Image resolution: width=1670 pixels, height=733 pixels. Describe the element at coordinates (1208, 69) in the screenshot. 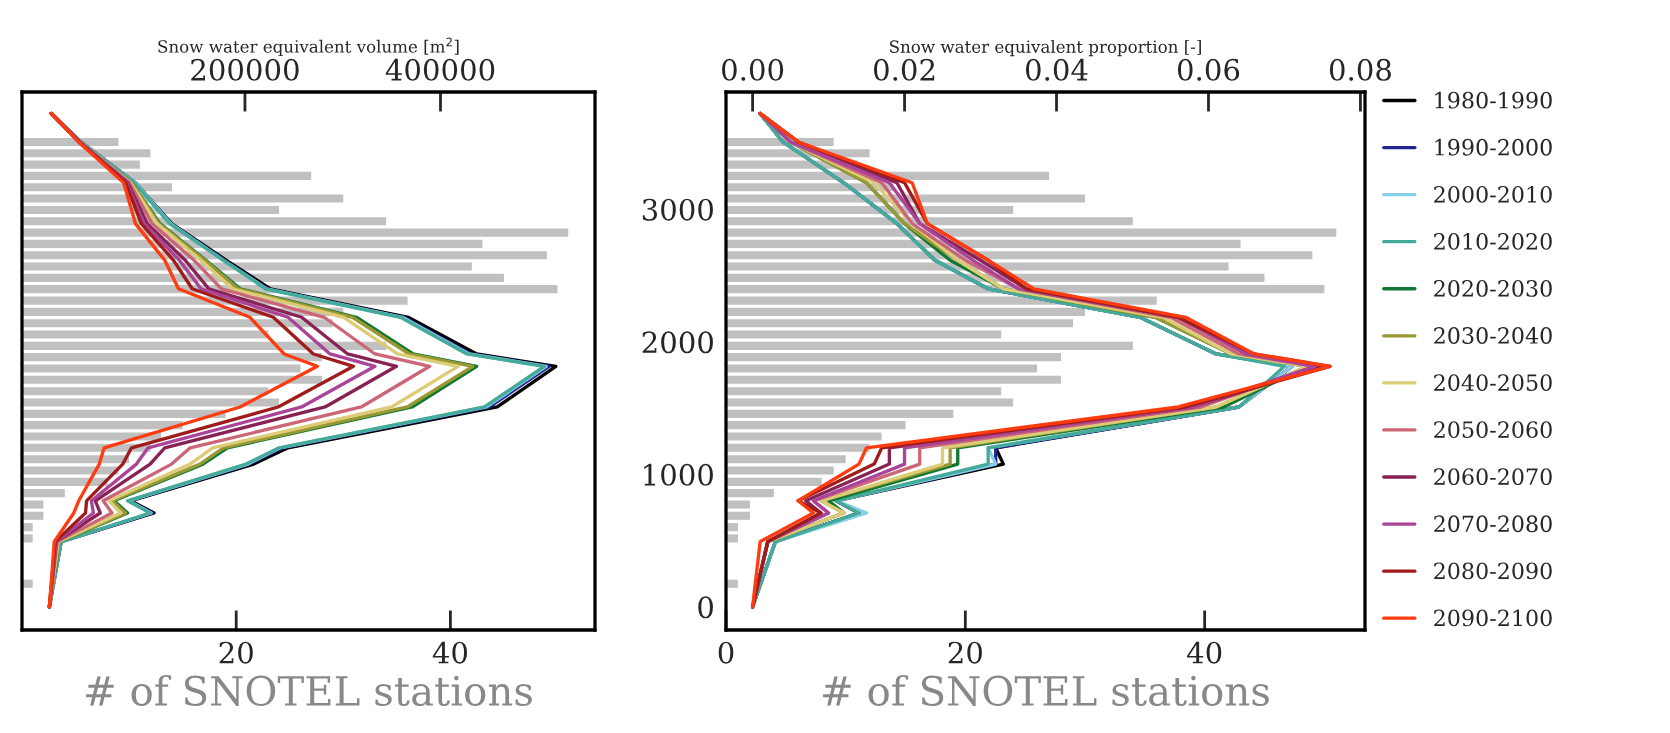

I see `x2-tick-label: 0.06` at that location.